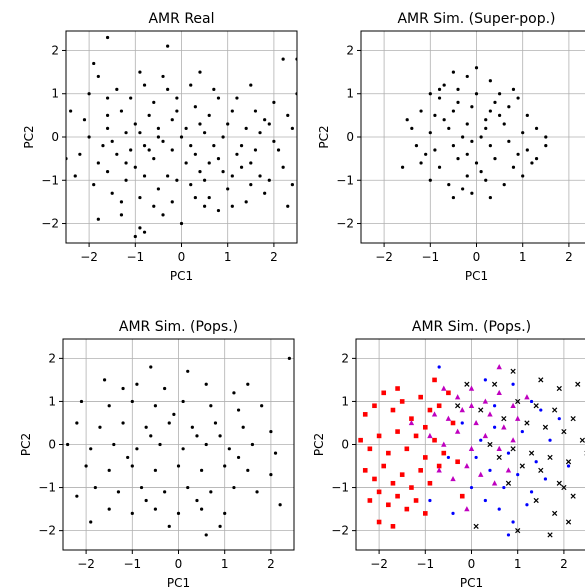 The height and width of the screenshot is (588, 585). What do you see at coordinates (47, 531) in the screenshot?
I see `y-tick-label: −2` at bounding box center [47, 531].